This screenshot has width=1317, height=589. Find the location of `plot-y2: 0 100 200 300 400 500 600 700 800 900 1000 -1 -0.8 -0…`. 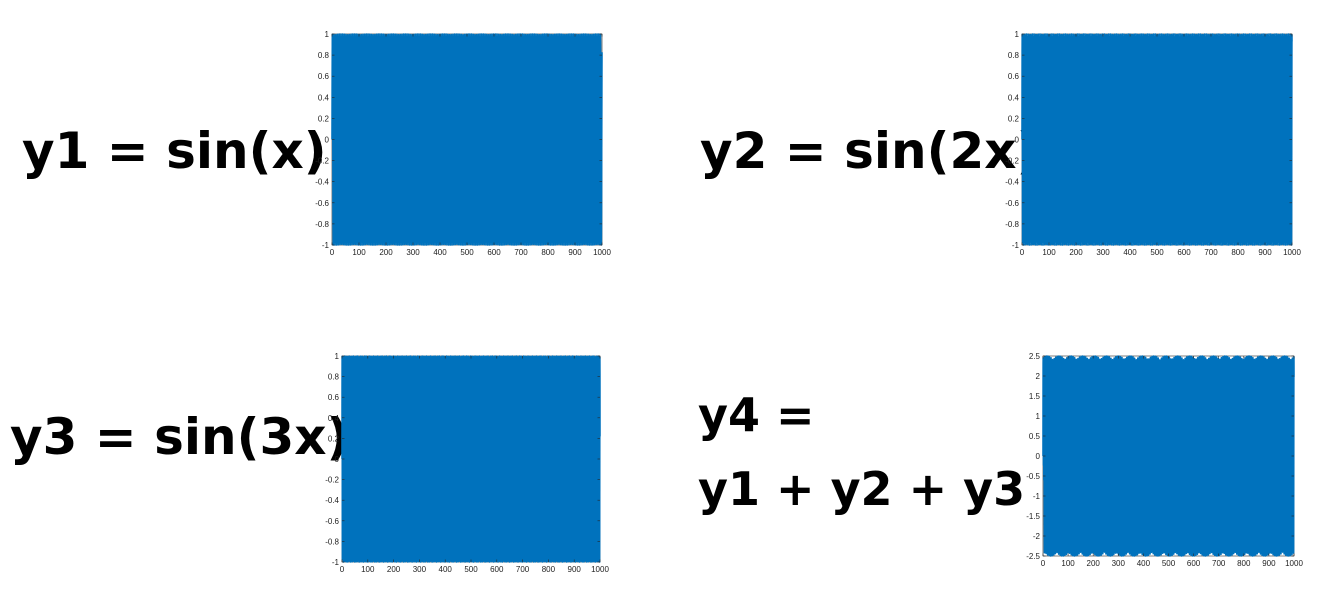

plot-y2: 0 100 200 300 400 500 600 700 800 900 1000 -1 -0.8 -0… is located at coordinates (1153, 143).